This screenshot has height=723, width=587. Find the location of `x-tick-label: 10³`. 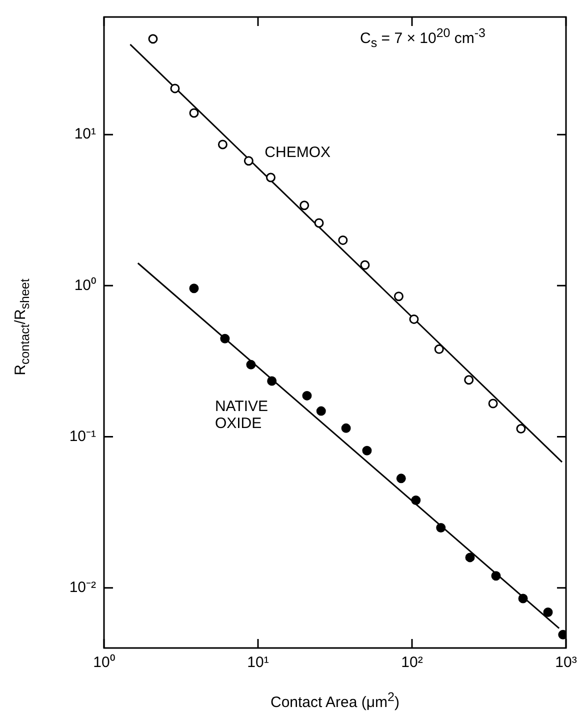

x-tick-label: 10³ is located at coordinates (566, 663).